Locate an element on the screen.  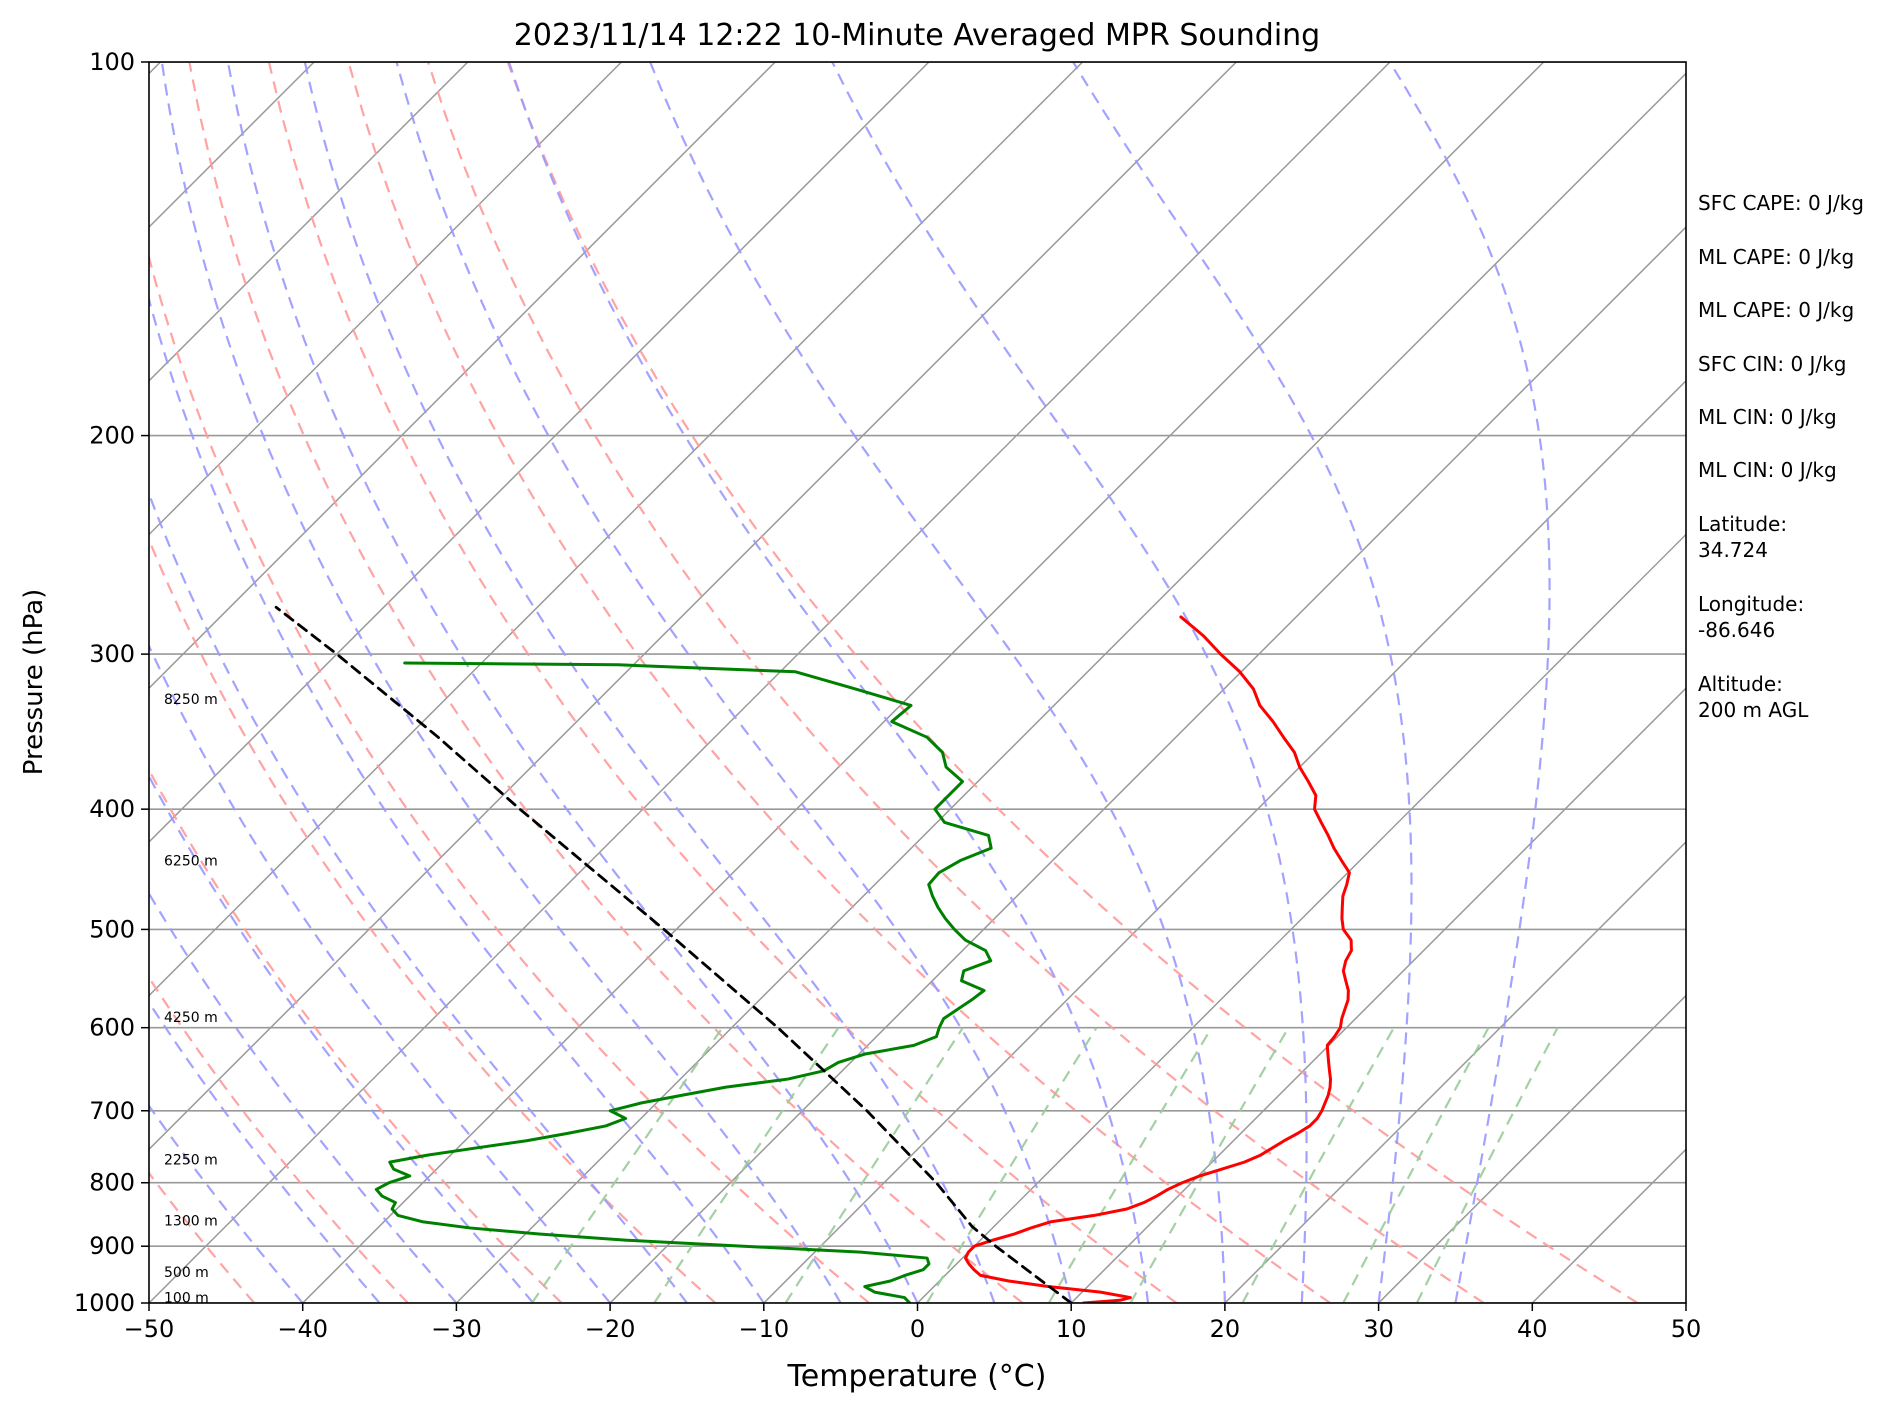
height-label: 500 m is located at coordinates (186, 1273).